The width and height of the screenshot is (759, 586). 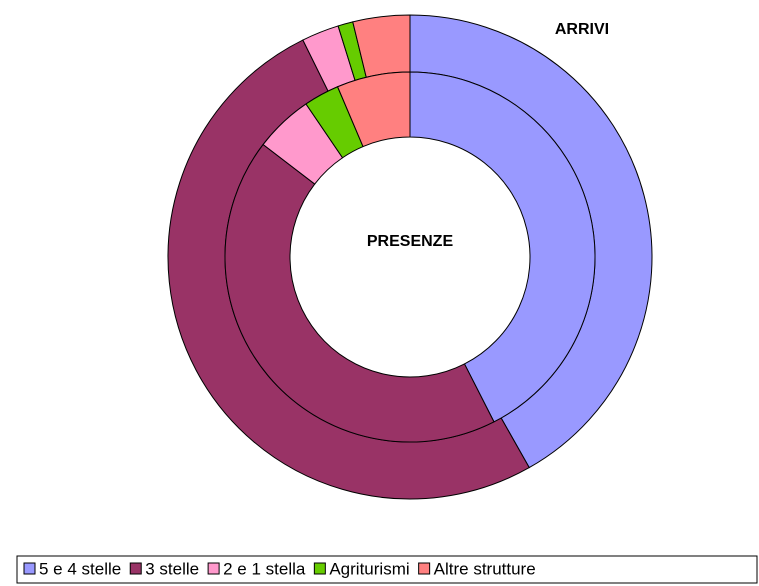 I want to click on legend-label: Altre strutture, so click(x=485, y=568).